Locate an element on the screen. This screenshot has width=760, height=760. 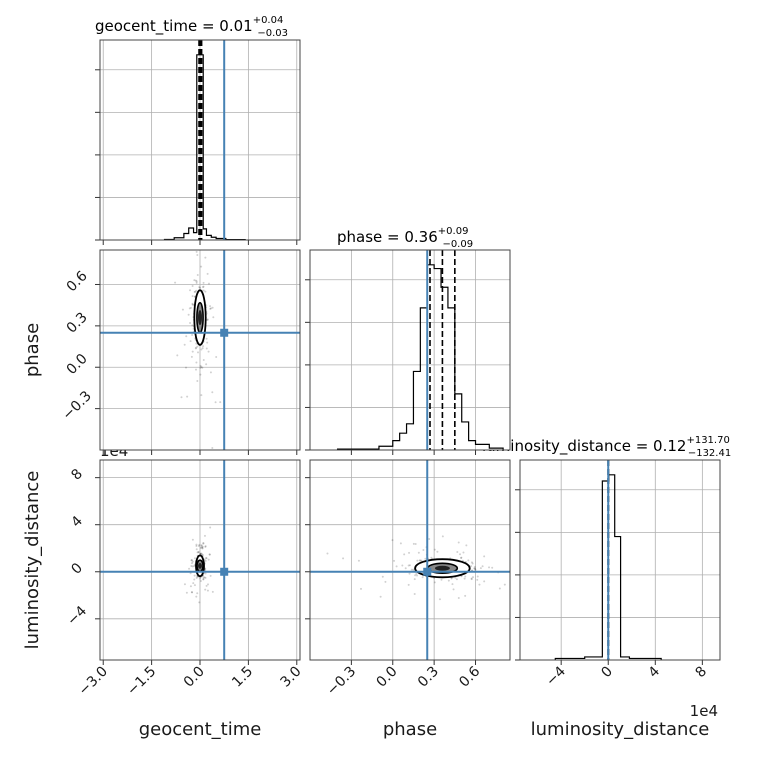
ylabel-phase: phase is located at coordinates (32, 350).